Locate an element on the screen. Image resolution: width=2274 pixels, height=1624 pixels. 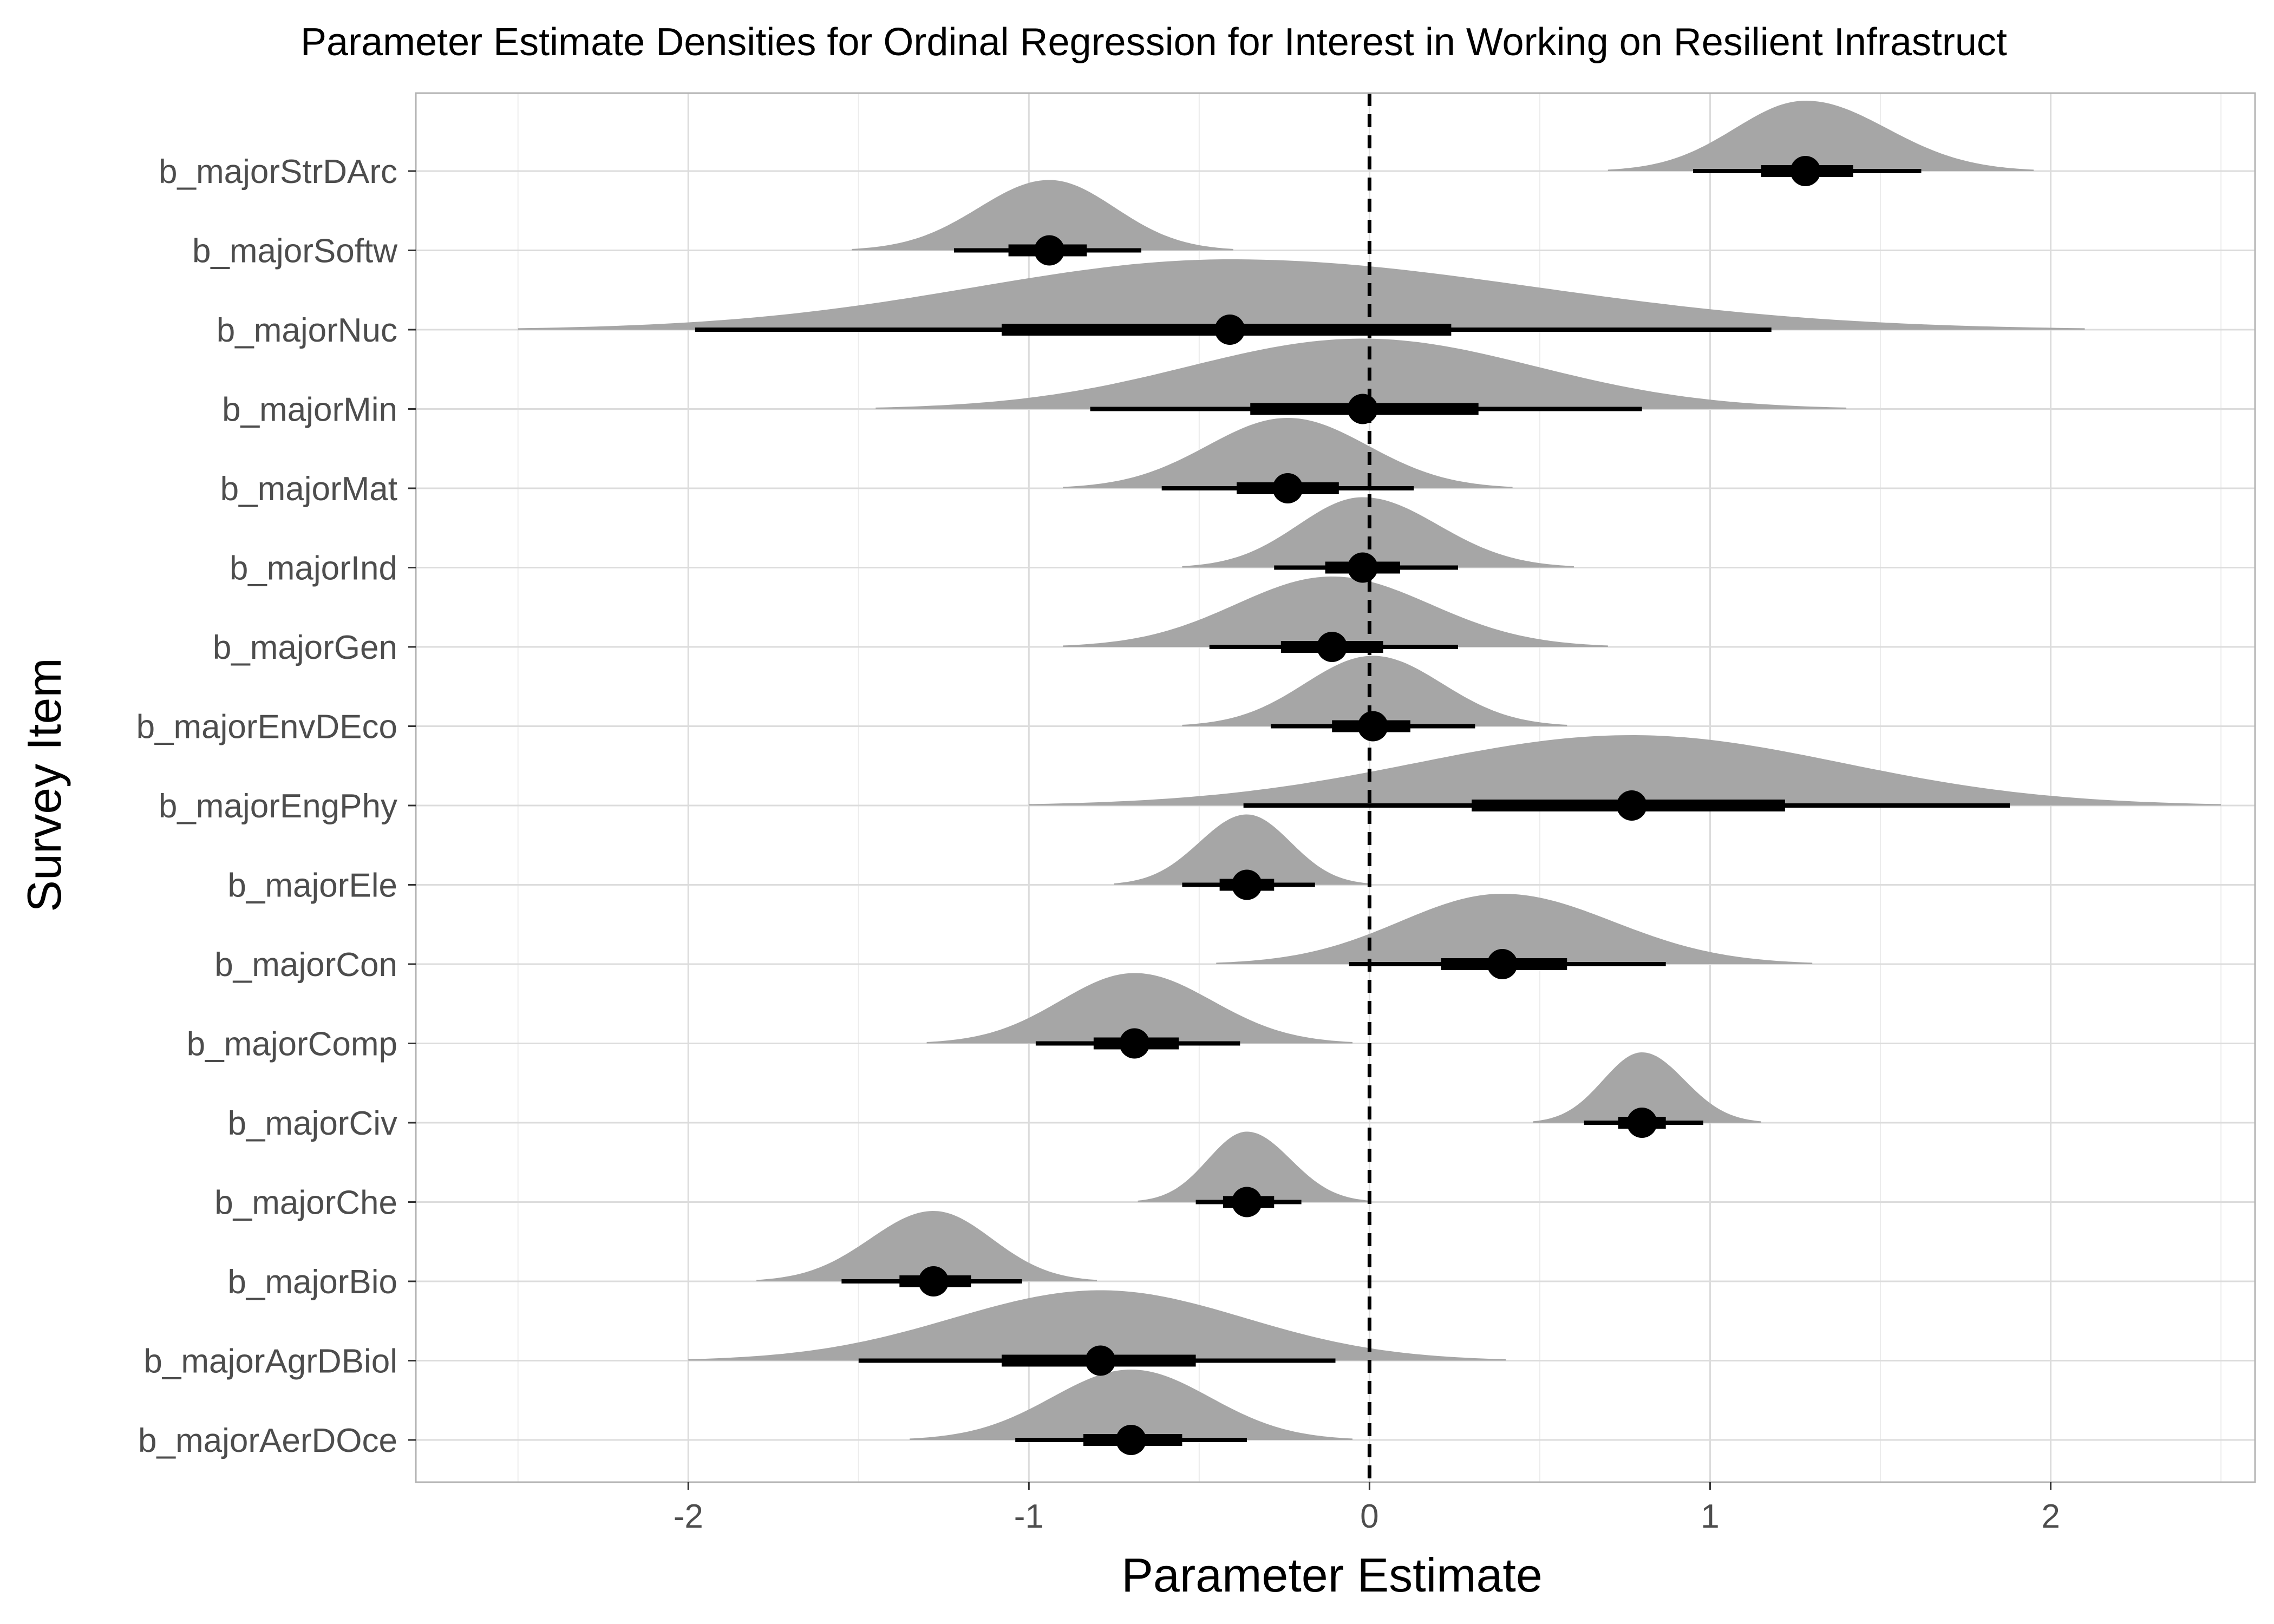
y-tick-label: b_majorGen is located at coordinates (305, 648).